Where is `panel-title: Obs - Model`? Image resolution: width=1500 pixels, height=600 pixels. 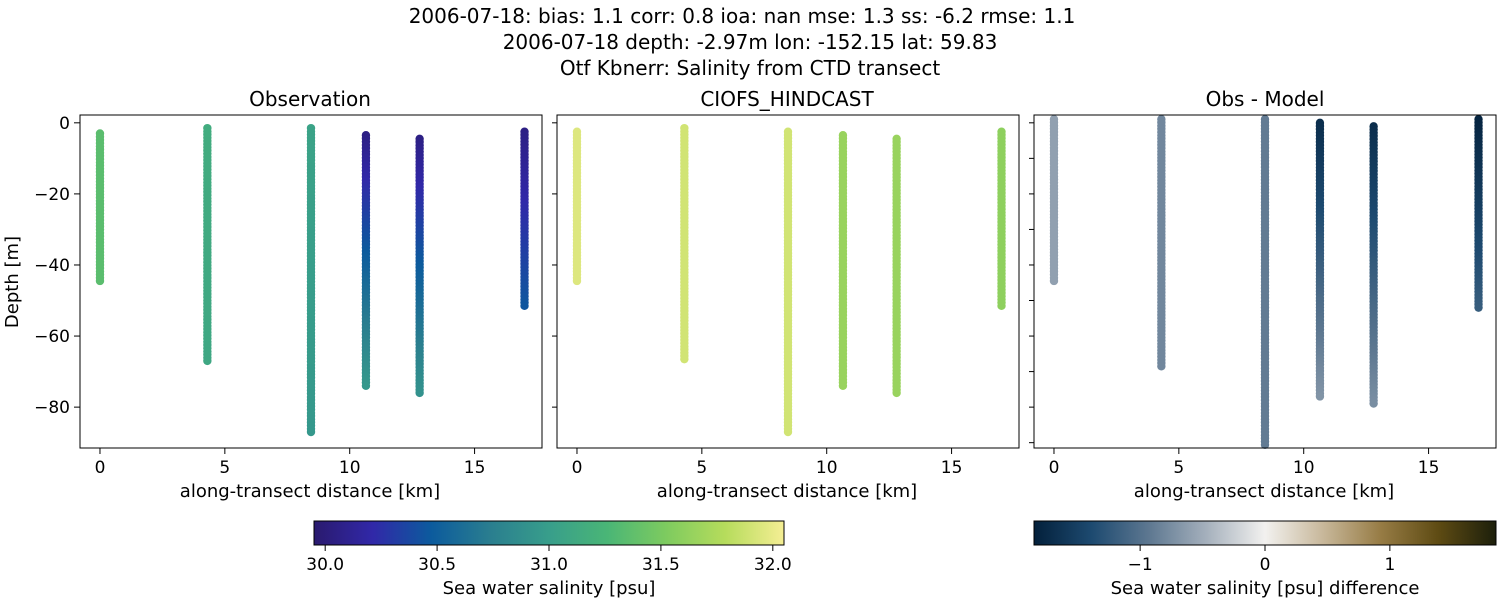
panel-title: Obs - Model is located at coordinates (1265, 99).